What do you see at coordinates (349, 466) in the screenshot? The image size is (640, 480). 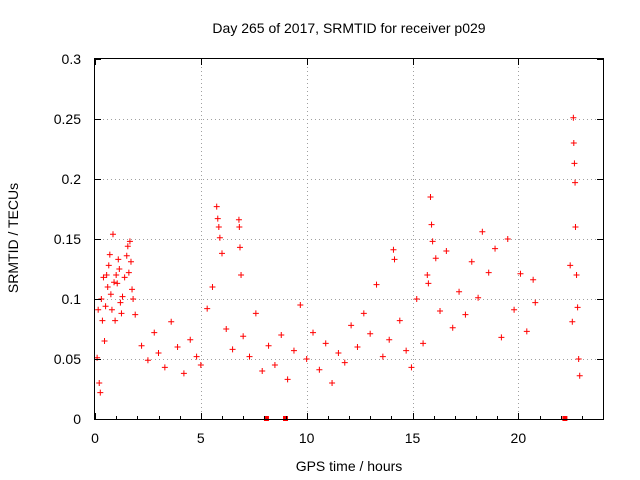 I see `x-axis-label: GPS time / hours` at bounding box center [349, 466].